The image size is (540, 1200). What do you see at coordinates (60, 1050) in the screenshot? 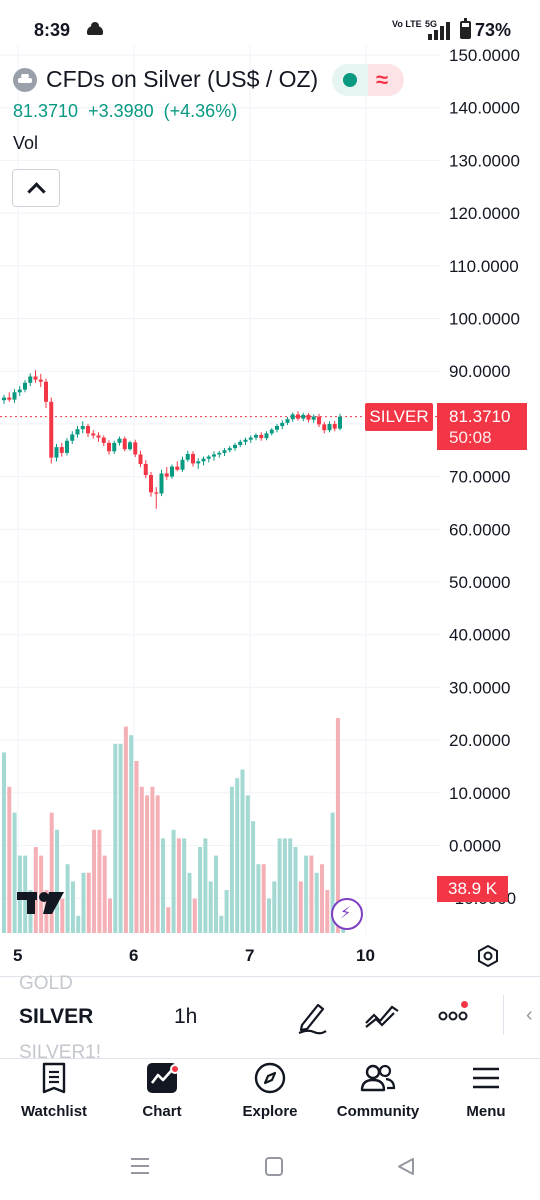
I see `next-symbol: SILVER1!` at bounding box center [60, 1050].